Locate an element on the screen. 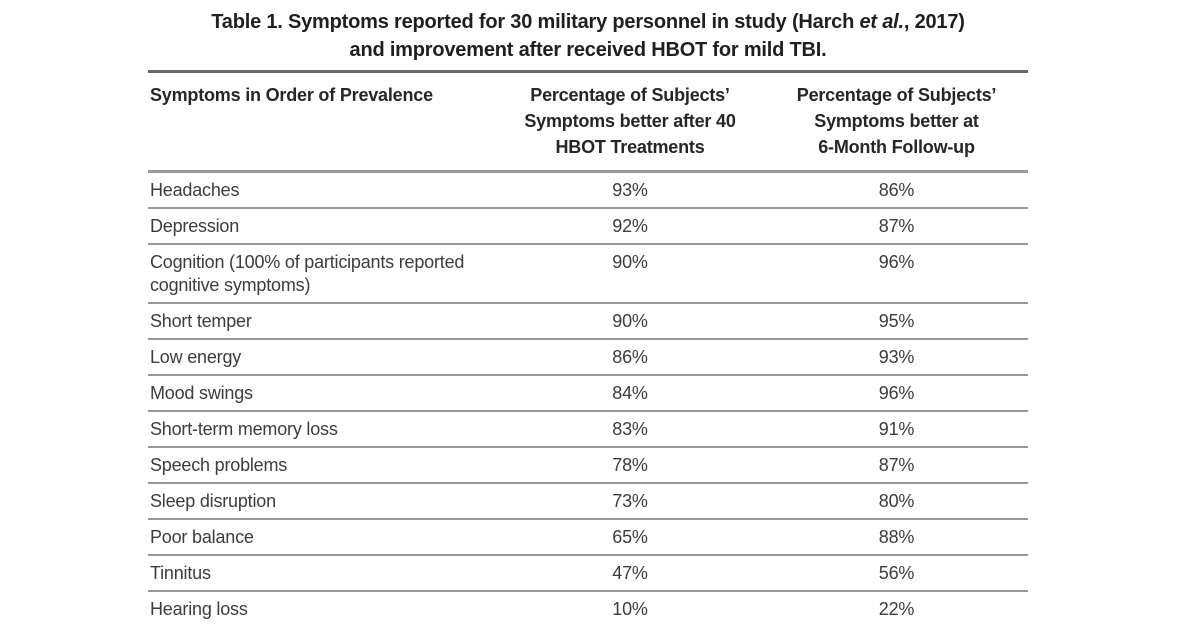  symptom-cell: Sleep disruption is located at coordinates (321, 501).